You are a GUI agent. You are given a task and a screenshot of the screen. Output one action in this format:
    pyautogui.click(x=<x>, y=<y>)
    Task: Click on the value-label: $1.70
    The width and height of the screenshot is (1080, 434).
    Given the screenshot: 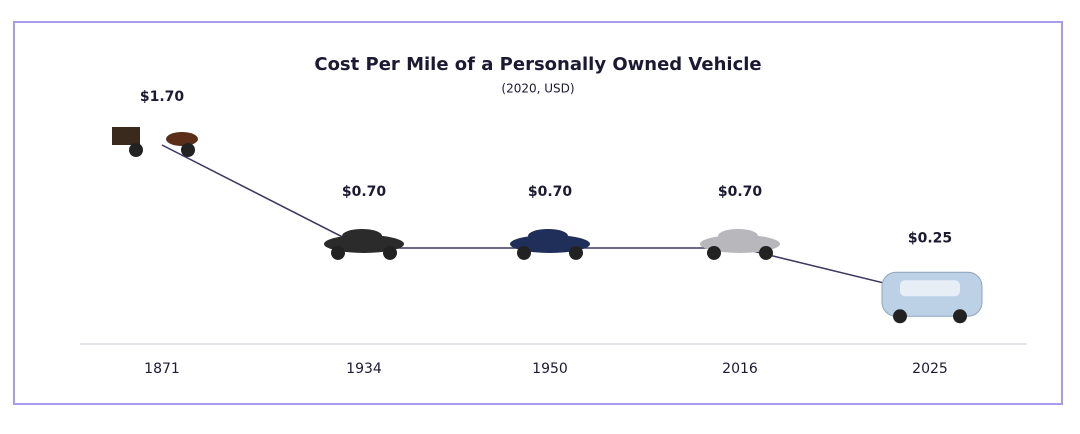 What is the action you would take?
    pyautogui.click(x=162, y=97)
    